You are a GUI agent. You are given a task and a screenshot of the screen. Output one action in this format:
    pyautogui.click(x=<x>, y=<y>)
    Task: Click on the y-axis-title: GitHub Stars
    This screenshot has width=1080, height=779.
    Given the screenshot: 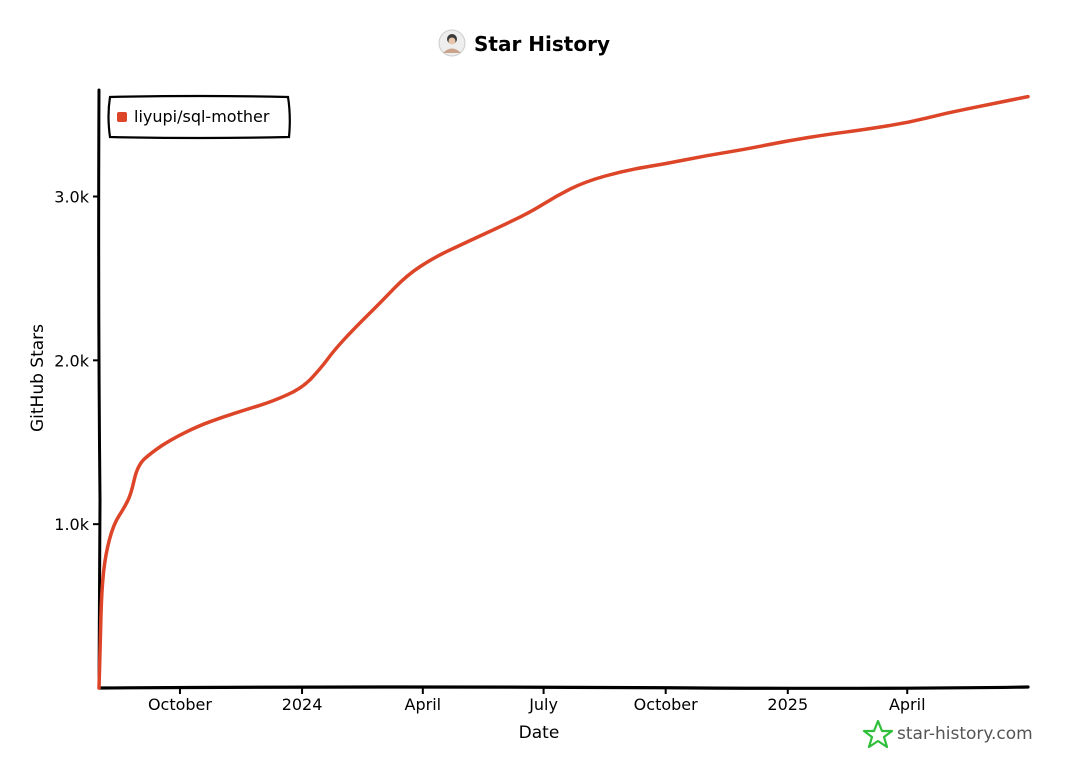 What is the action you would take?
    pyautogui.click(x=38, y=378)
    